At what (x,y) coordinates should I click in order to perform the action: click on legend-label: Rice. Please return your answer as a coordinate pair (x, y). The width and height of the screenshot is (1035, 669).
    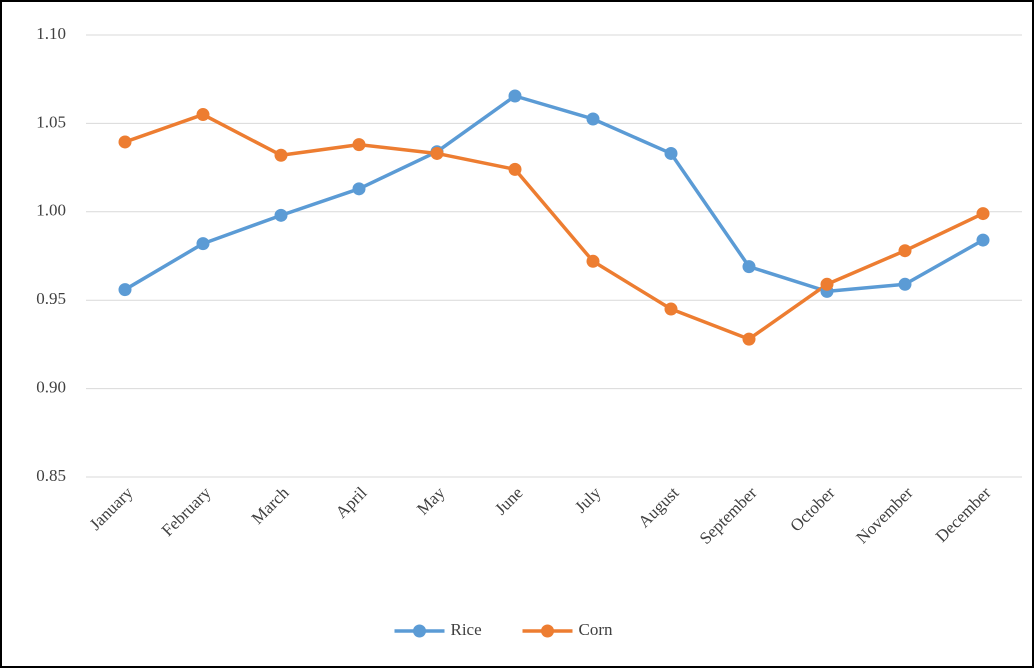
    Looking at the image, I should click on (466, 629).